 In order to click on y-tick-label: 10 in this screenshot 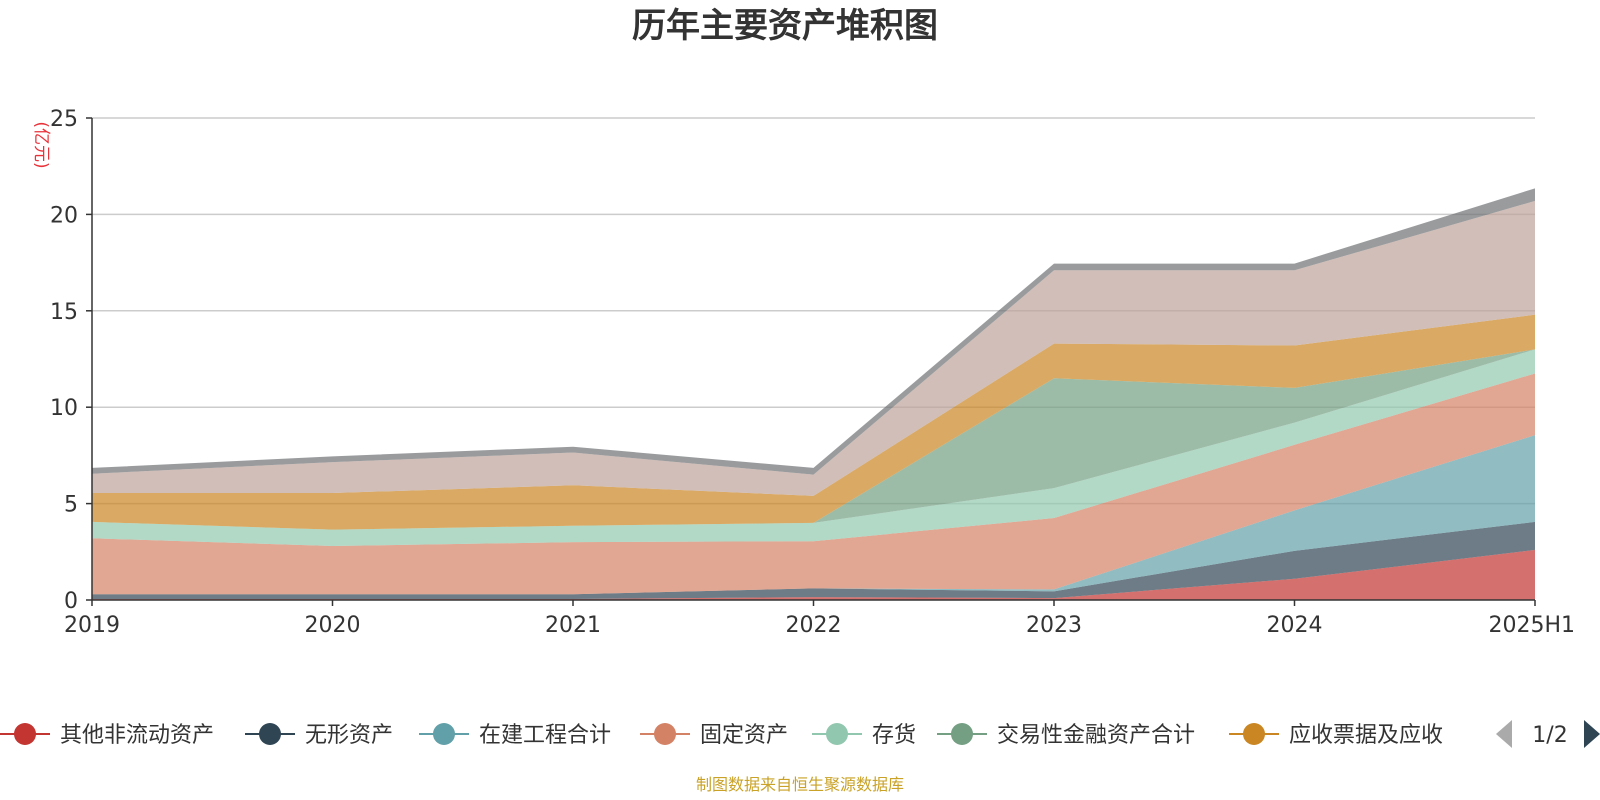, I will do `click(64, 408)`.